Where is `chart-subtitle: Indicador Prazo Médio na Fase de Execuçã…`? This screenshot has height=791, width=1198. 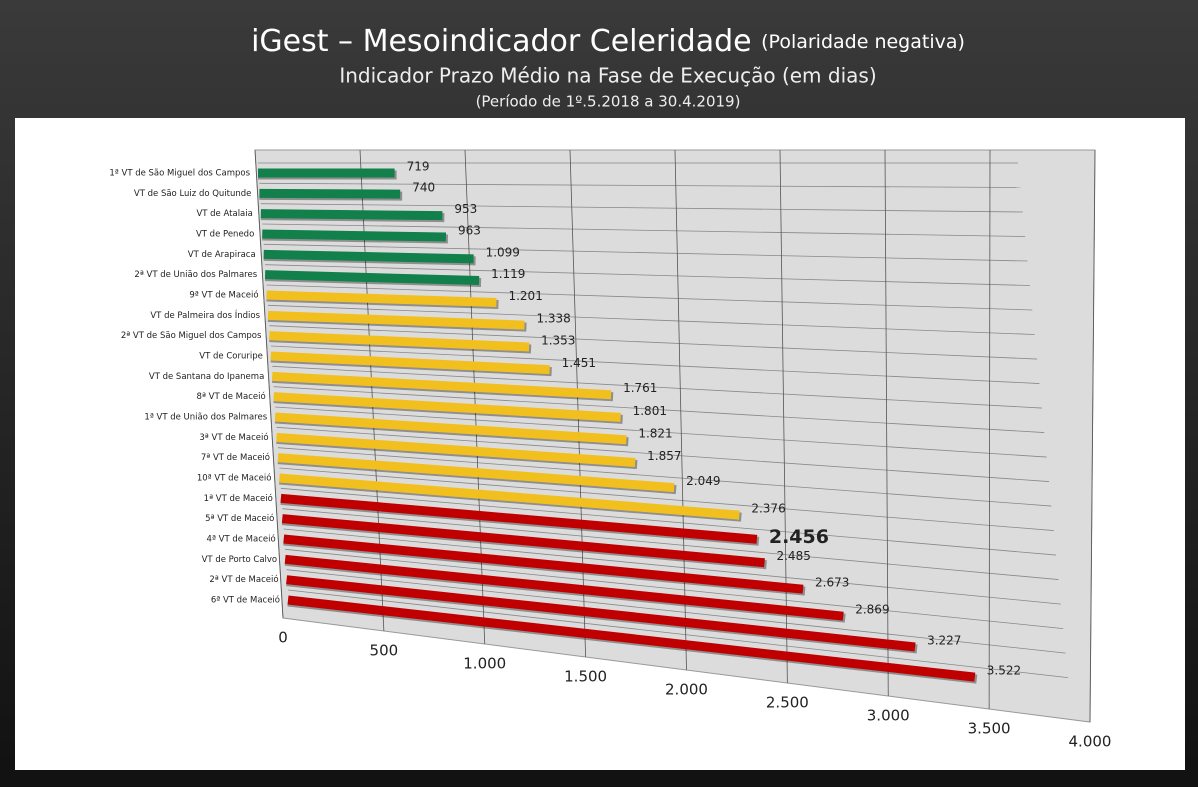 chart-subtitle: Indicador Prazo Médio na Fase de Execuçã… is located at coordinates (607, 76).